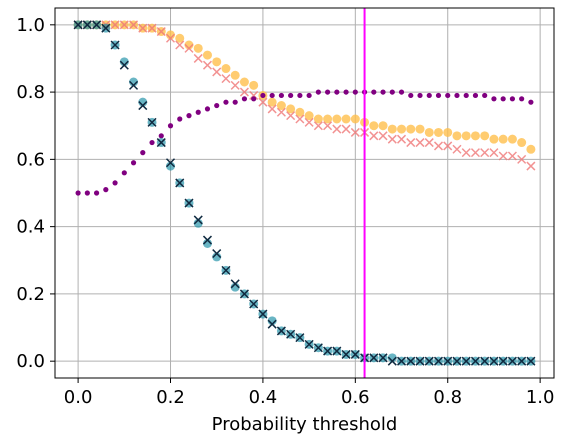 Image resolution: width=565 pixels, height=444 pixels. I want to click on y-tick-label: 0.8, so click(30, 92).